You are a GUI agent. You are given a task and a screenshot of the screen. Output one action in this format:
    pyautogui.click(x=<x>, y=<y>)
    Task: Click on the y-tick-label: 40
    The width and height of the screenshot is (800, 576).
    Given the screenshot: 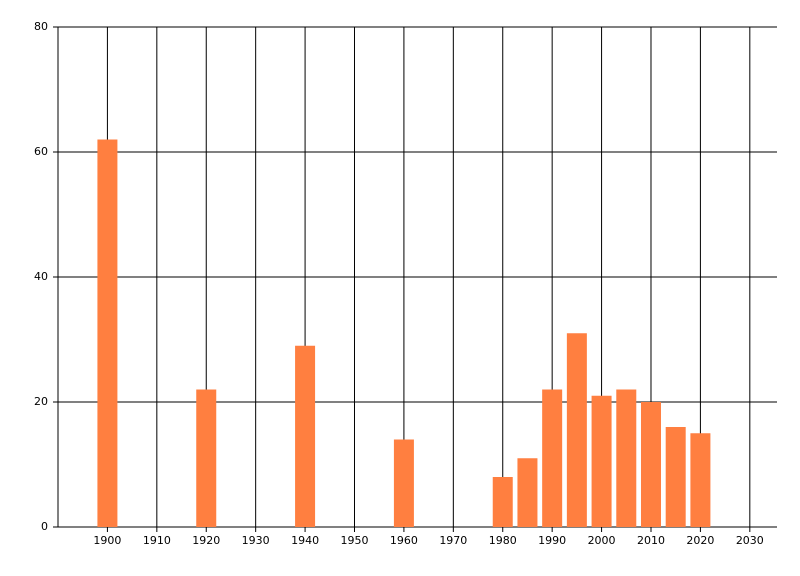 What is the action you would take?
    pyautogui.click(x=41, y=276)
    